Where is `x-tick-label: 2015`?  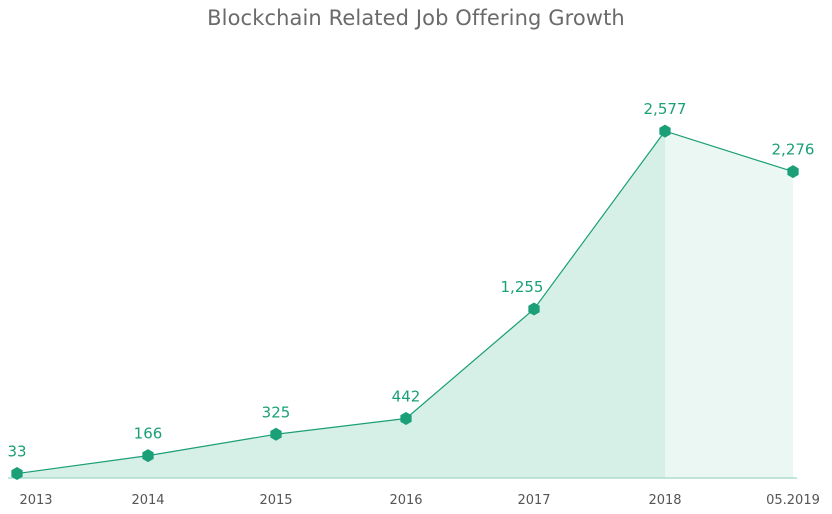
x-tick-label: 2015 is located at coordinates (275, 500).